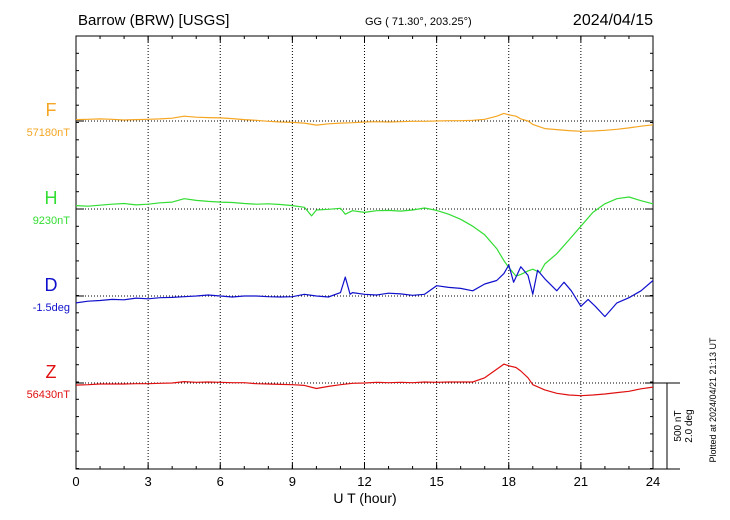  What do you see at coordinates (51, 372) in the screenshot?
I see `series-name-Z: Z` at bounding box center [51, 372].